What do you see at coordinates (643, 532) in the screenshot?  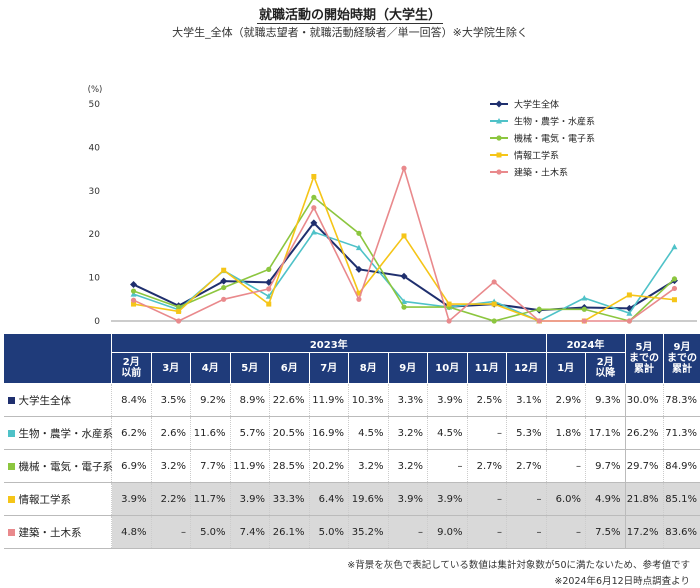 I see `table-cell: 17.2%` at bounding box center [643, 532].